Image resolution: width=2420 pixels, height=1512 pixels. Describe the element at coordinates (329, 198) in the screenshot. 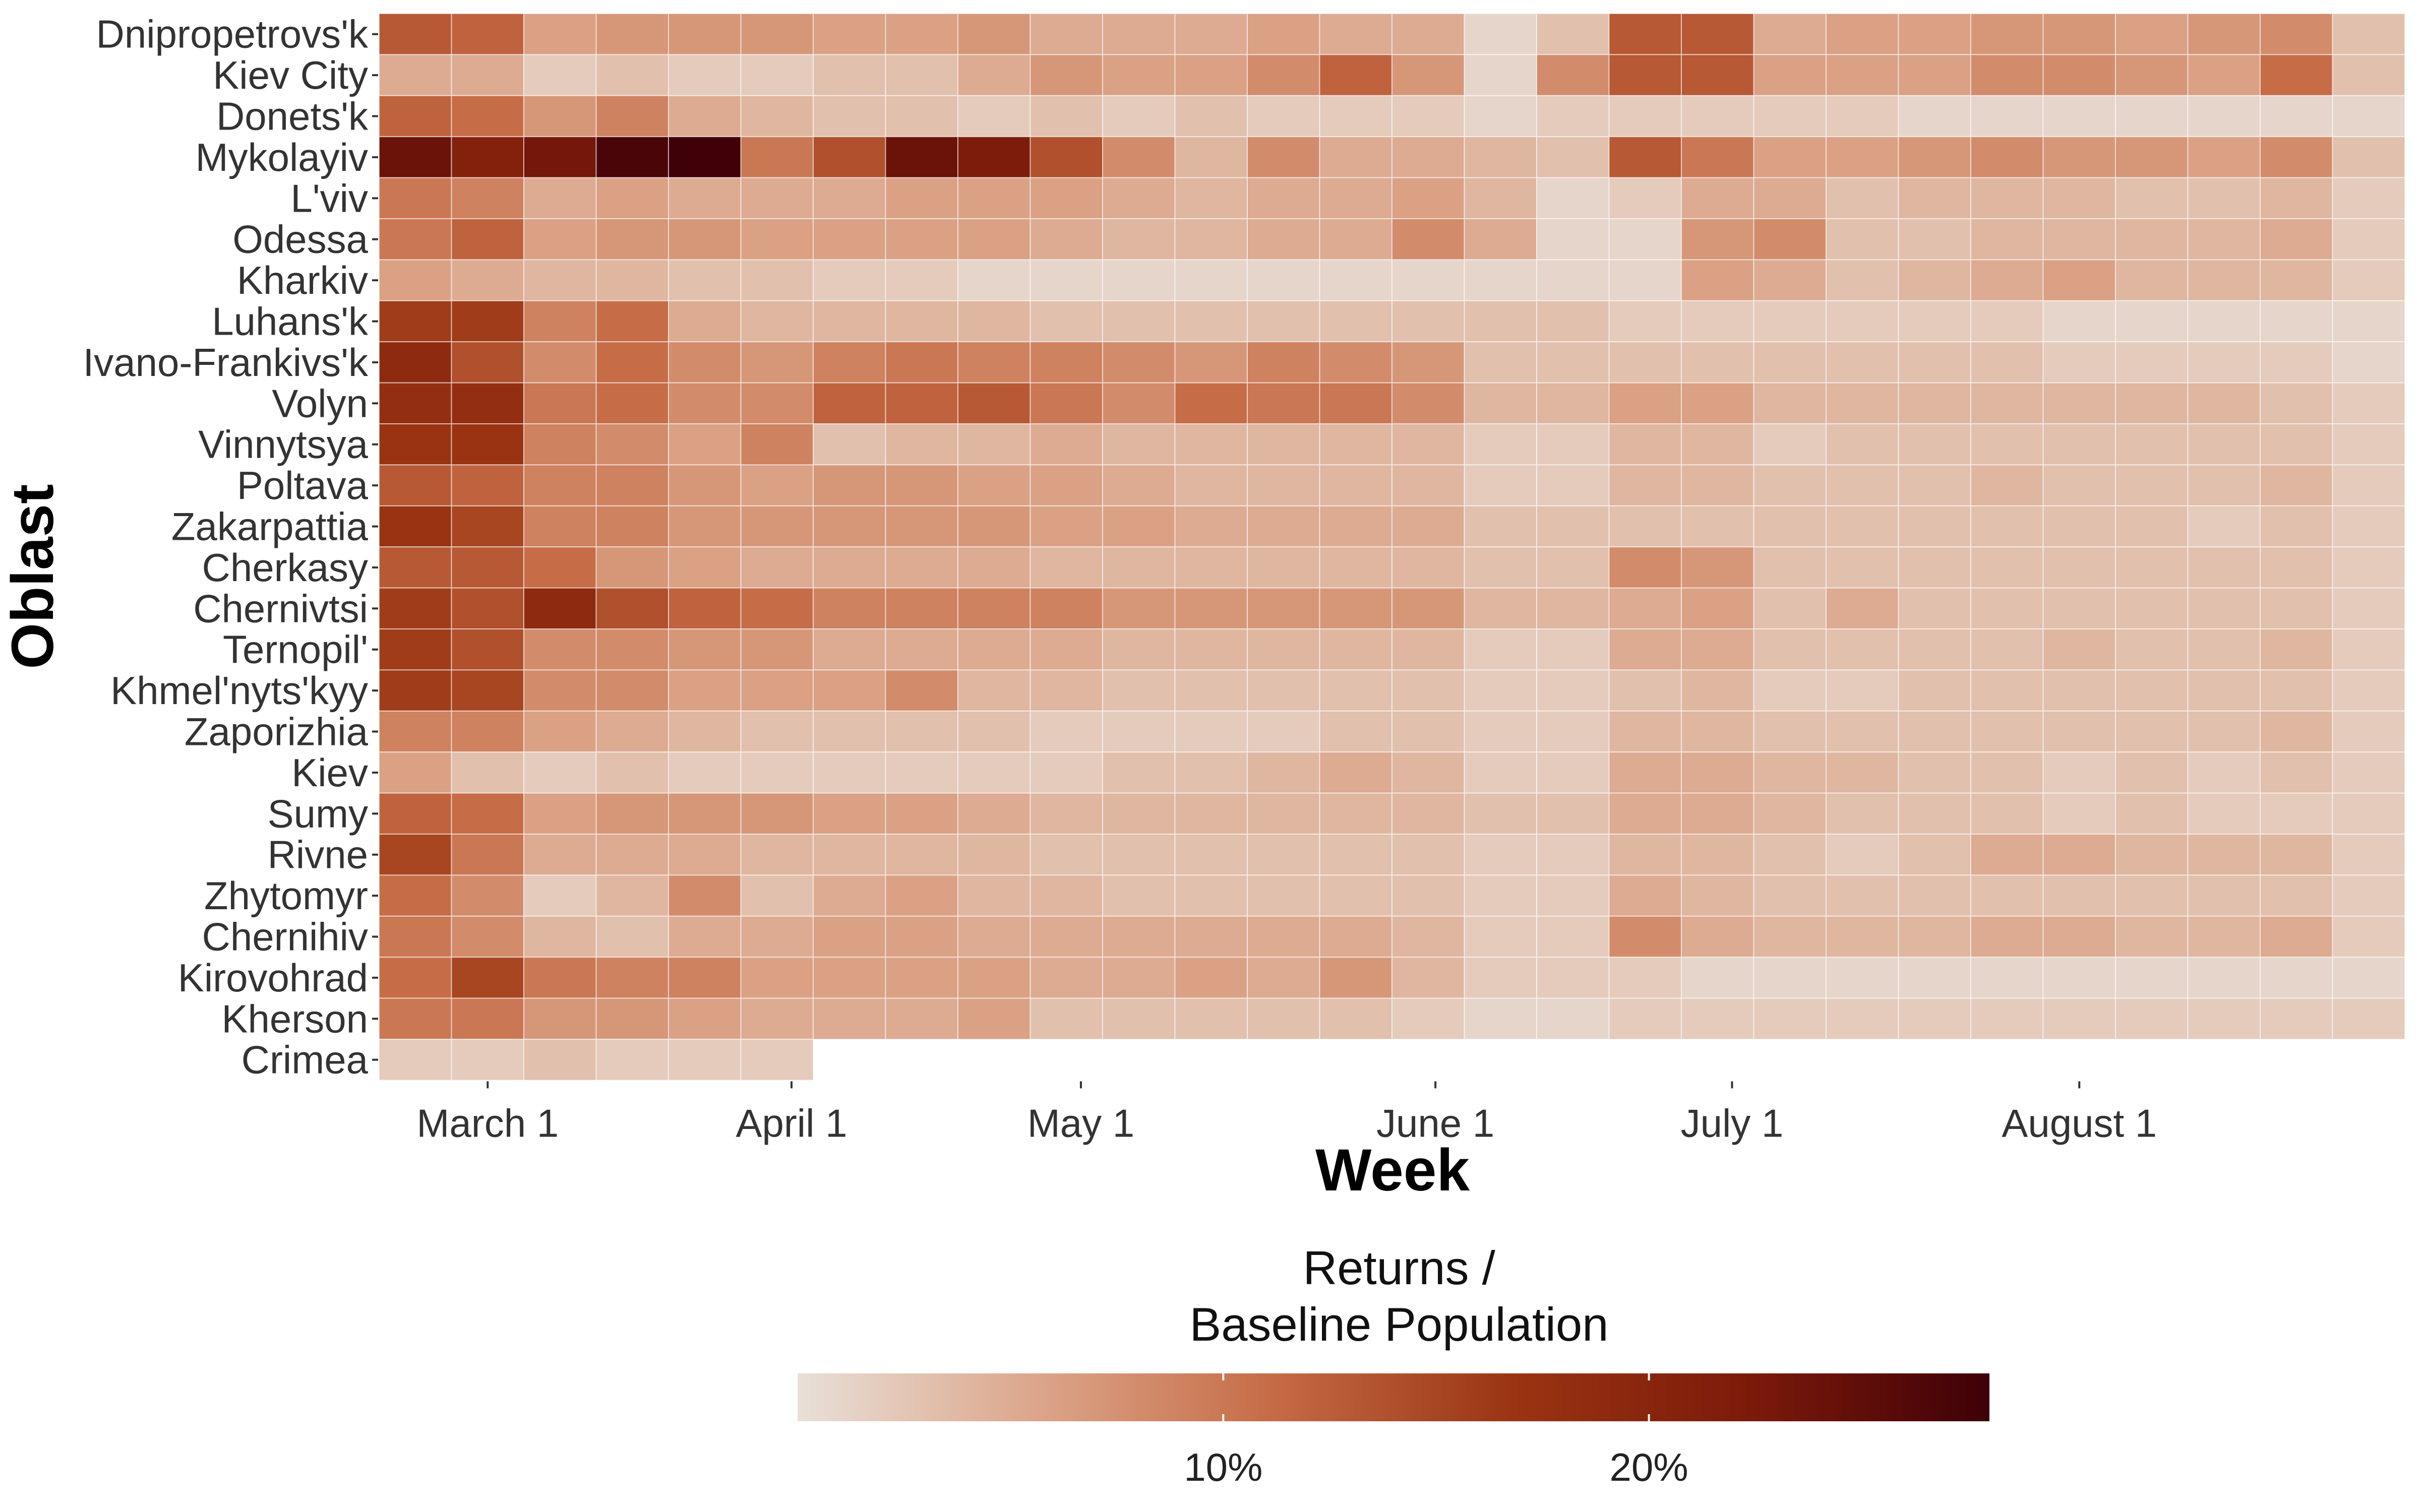

I see `oblast-label: L'viv` at that location.